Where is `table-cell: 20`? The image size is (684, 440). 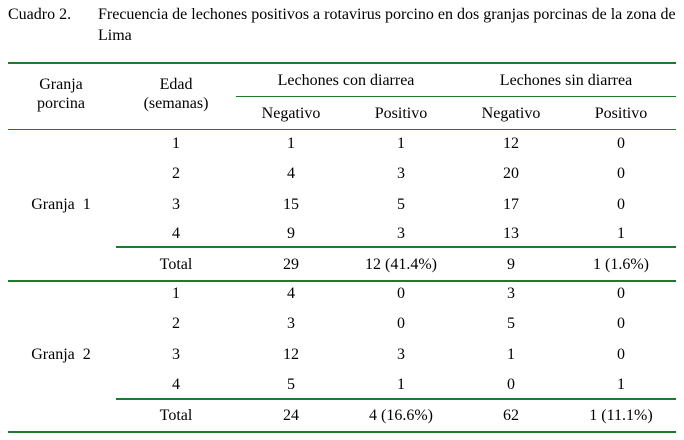 table-cell: 20 is located at coordinates (511, 173).